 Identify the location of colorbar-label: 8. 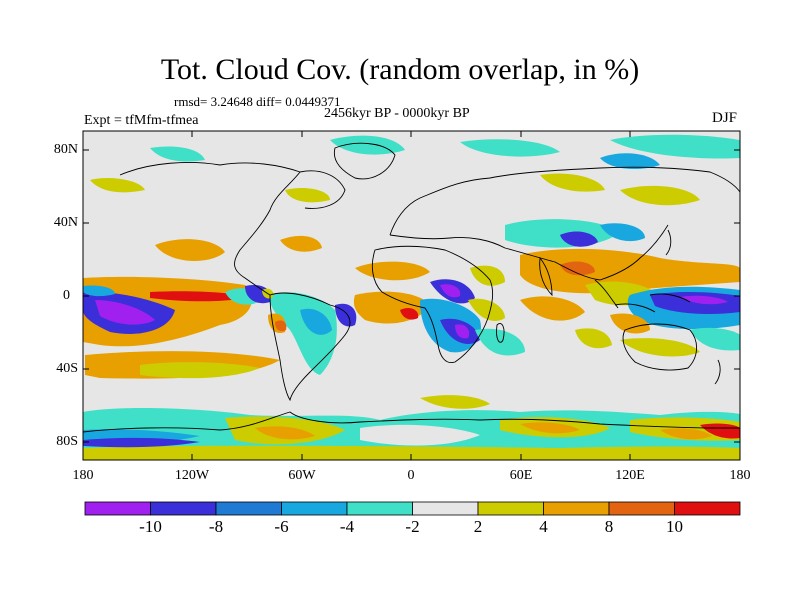
(609, 526).